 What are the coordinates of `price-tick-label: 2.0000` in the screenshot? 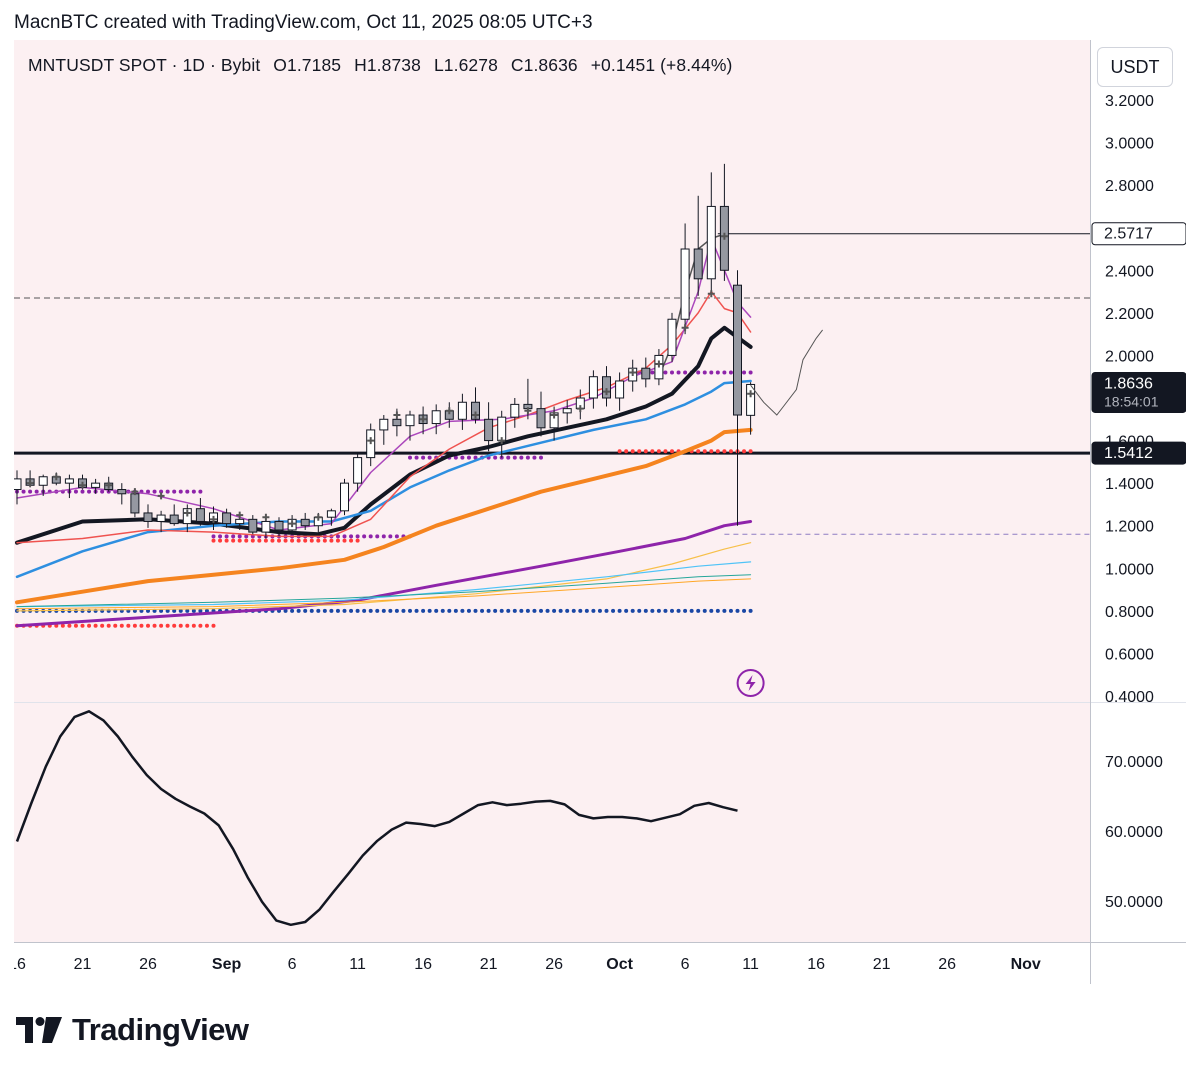 It's located at (1129, 356).